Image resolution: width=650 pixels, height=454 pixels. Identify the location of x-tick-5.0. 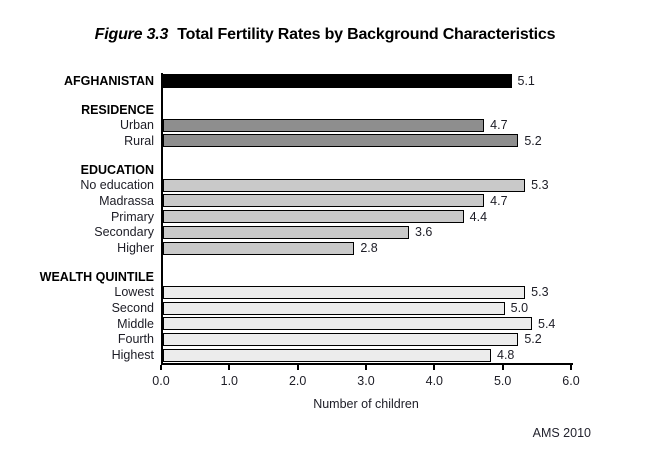
(502, 367).